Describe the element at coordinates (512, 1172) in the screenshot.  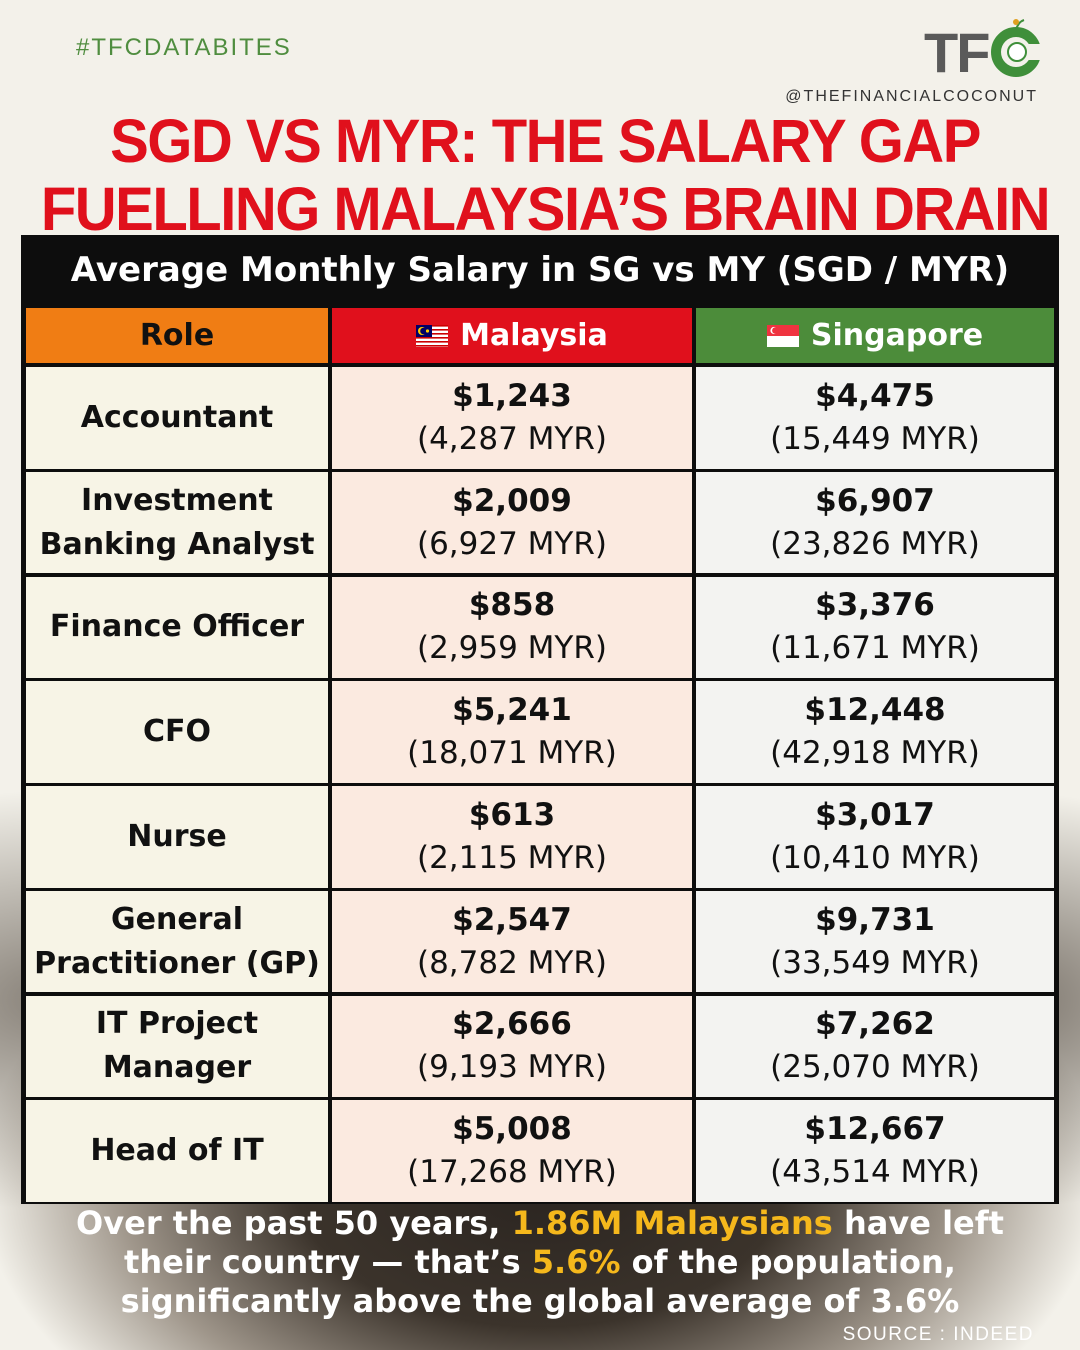
I see `my-myr-value: (17,268 MYR)` at that location.